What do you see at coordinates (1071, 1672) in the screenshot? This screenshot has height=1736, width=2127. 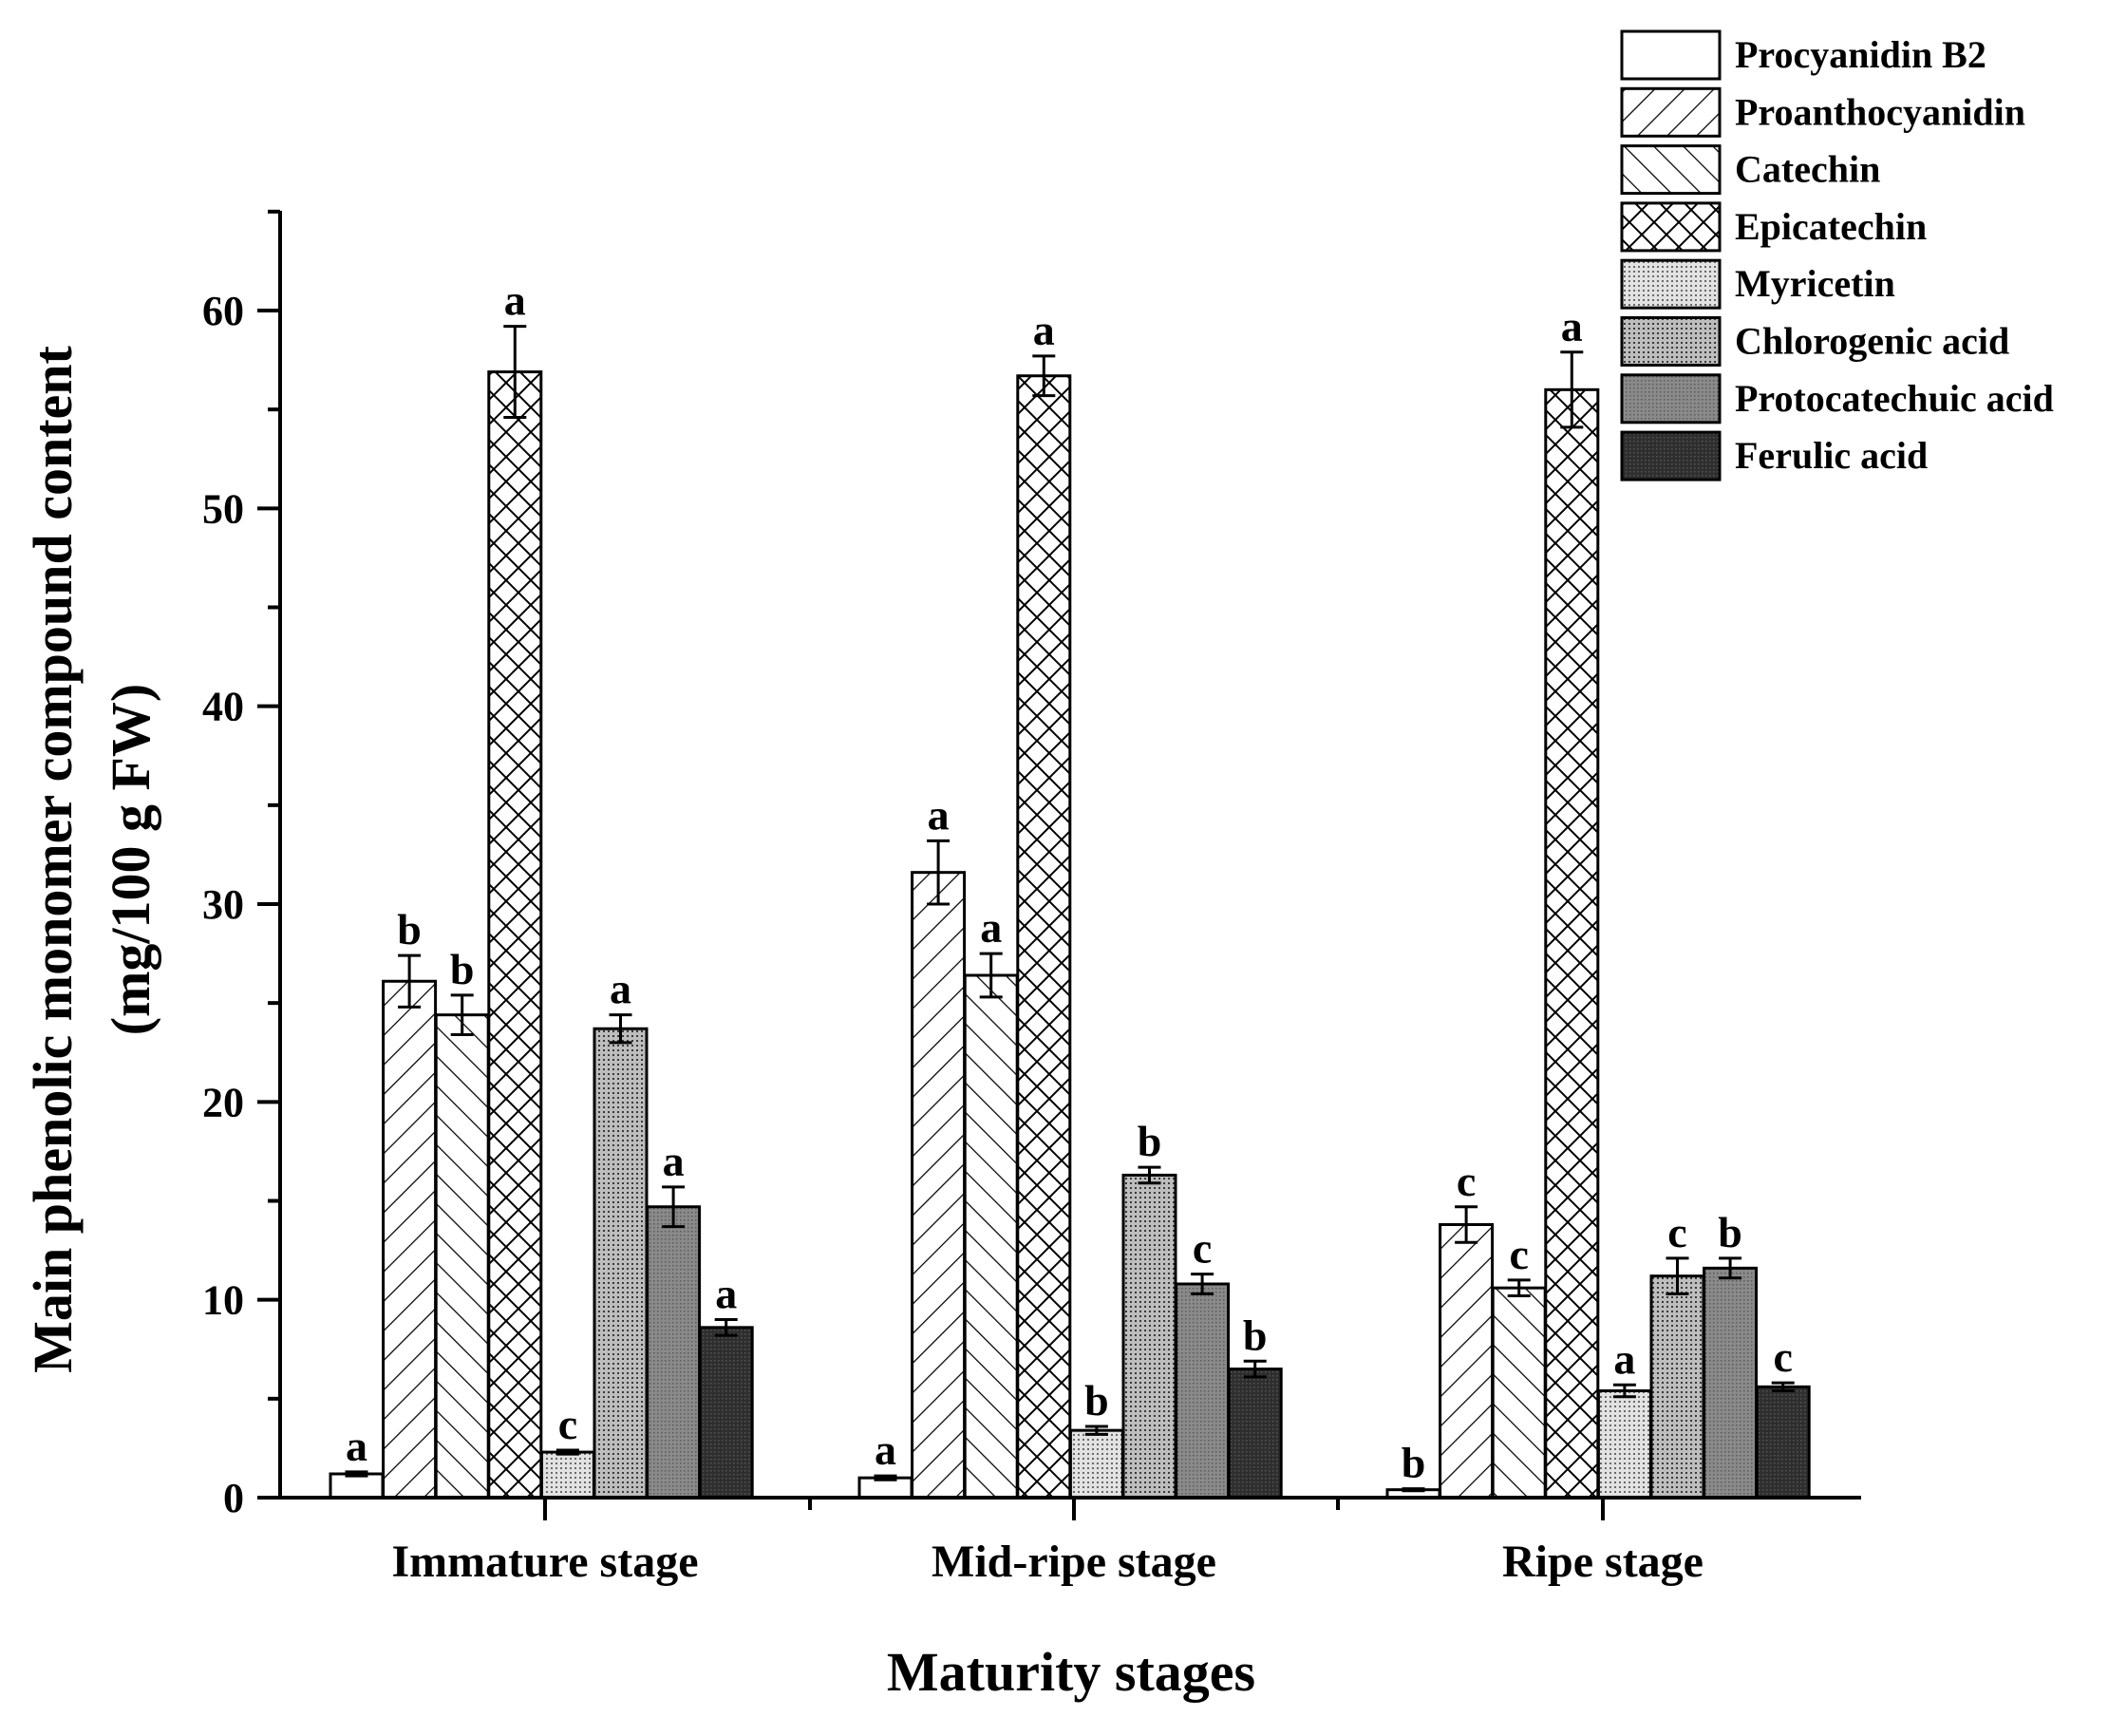 I see `x-axis-title: Maturity stages` at bounding box center [1071, 1672].